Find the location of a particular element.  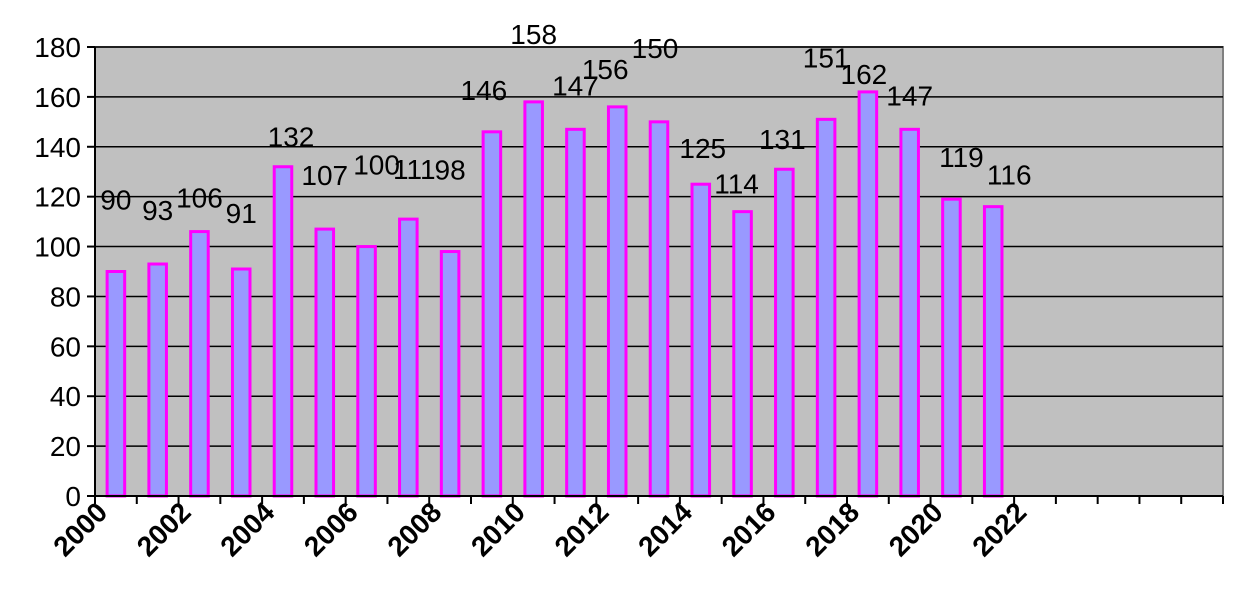

y-tick-label: 120 is located at coordinates (57, 197).